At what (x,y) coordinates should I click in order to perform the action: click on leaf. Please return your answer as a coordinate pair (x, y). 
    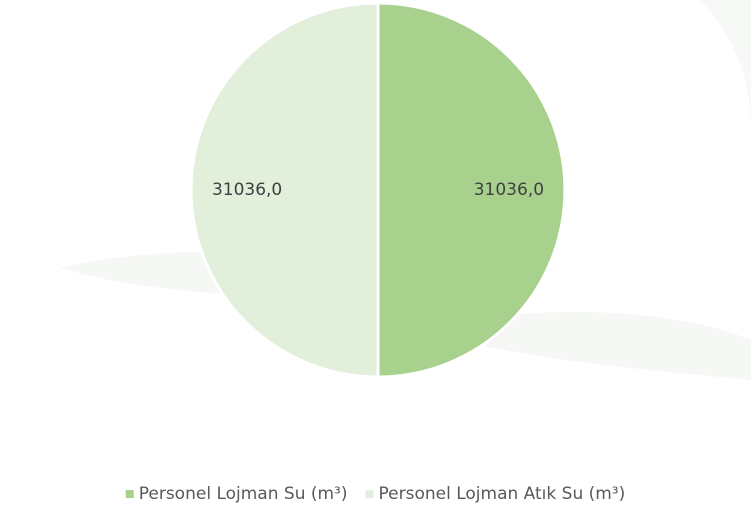
    Looking at the image, I should click on (725, 65).